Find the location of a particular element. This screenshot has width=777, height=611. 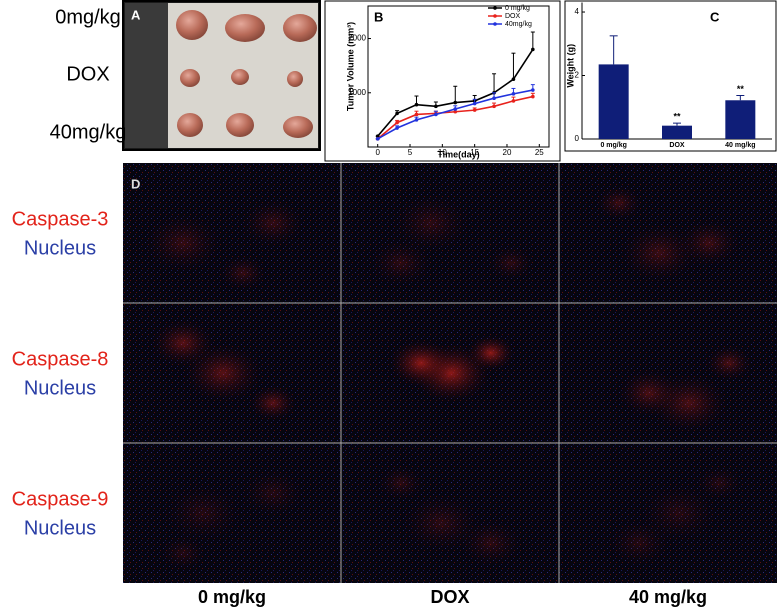

x-tick-label: 5 is located at coordinates (410, 152).